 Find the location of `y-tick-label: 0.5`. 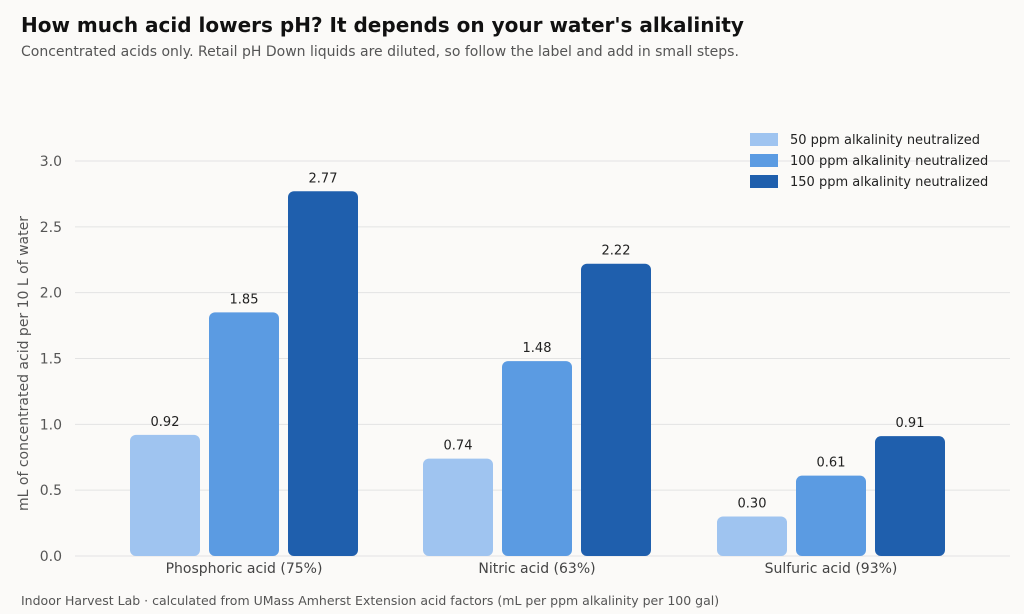

y-tick-label: 0.5 is located at coordinates (51, 491).